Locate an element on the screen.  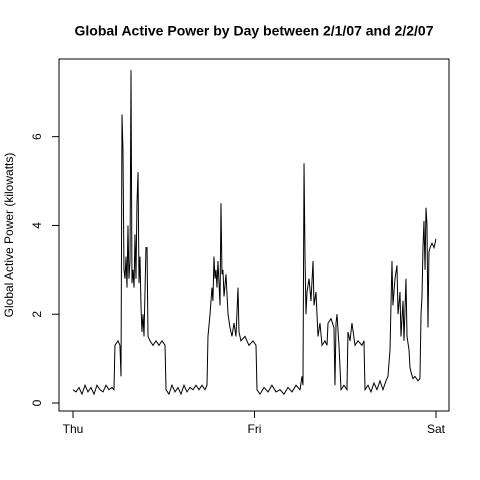
x-tick-label: Thu is located at coordinates (73, 429).